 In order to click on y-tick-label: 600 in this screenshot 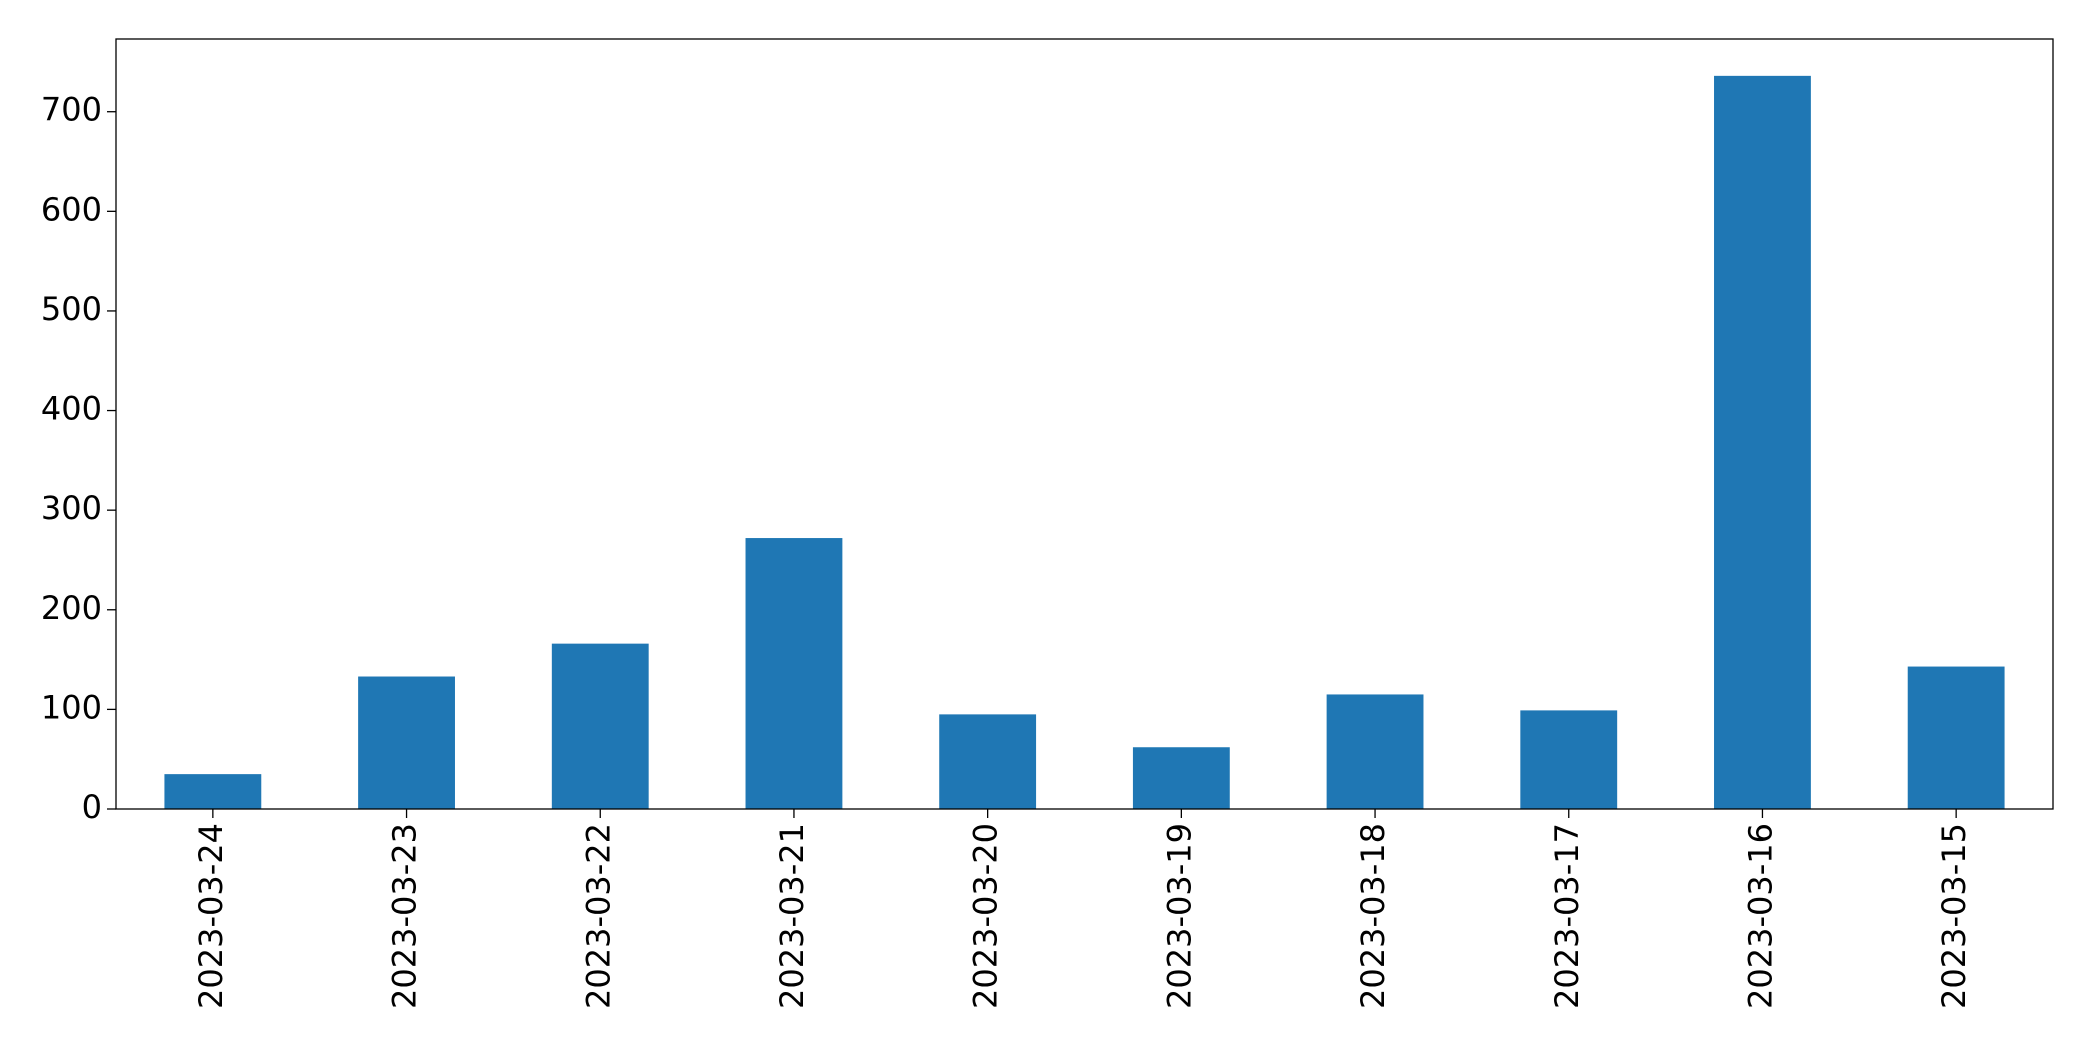, I will do `click(71, 209)`.